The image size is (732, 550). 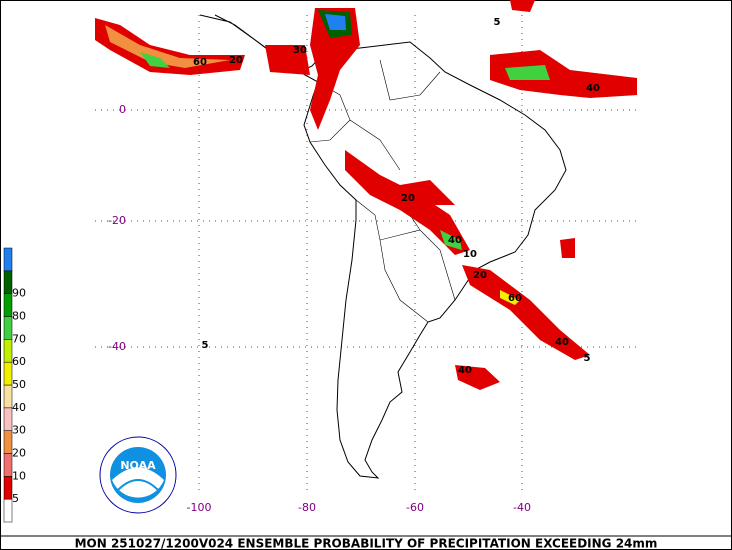 What do you see at coordinates (415, 507) in the screenshot?
I see `lon-label: -60` at bounding box center [415, 507].